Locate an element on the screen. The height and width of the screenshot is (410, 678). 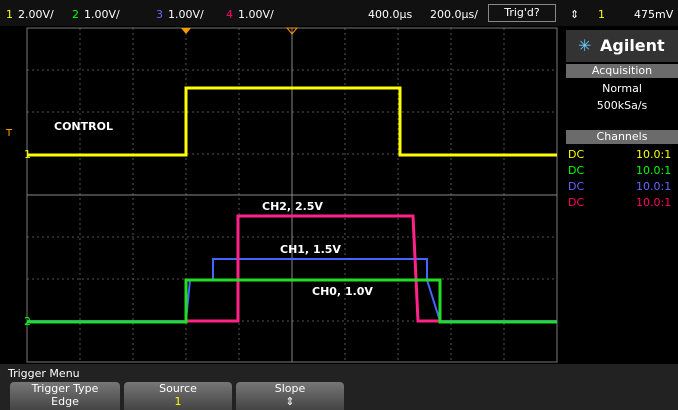
trigger-icon: ⇕ is located at coordinates (575, 14).